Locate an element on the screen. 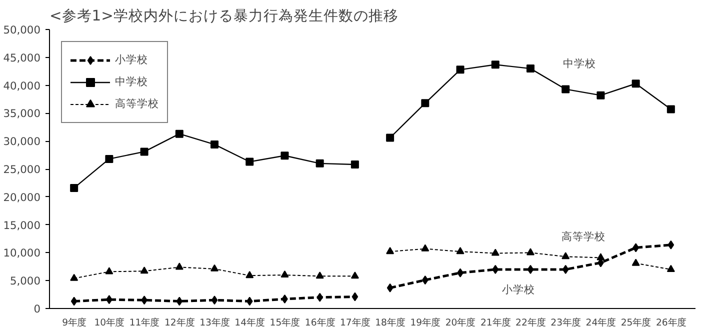 The width and height of the screenshot is (715, 331). legend-label: 高等学校 is located at coordinates (137, 104).